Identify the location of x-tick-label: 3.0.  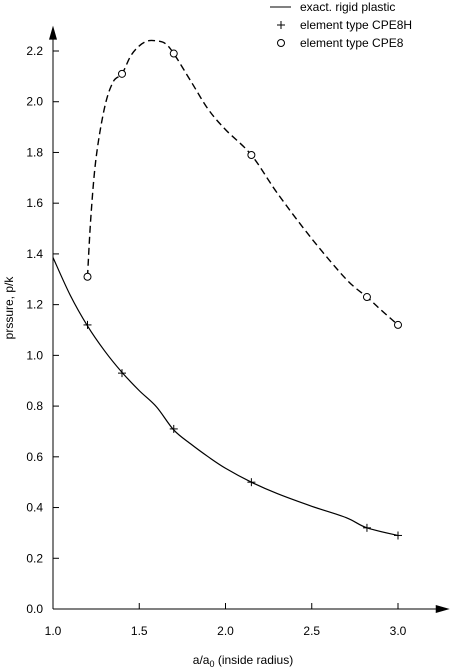
(398, 631).